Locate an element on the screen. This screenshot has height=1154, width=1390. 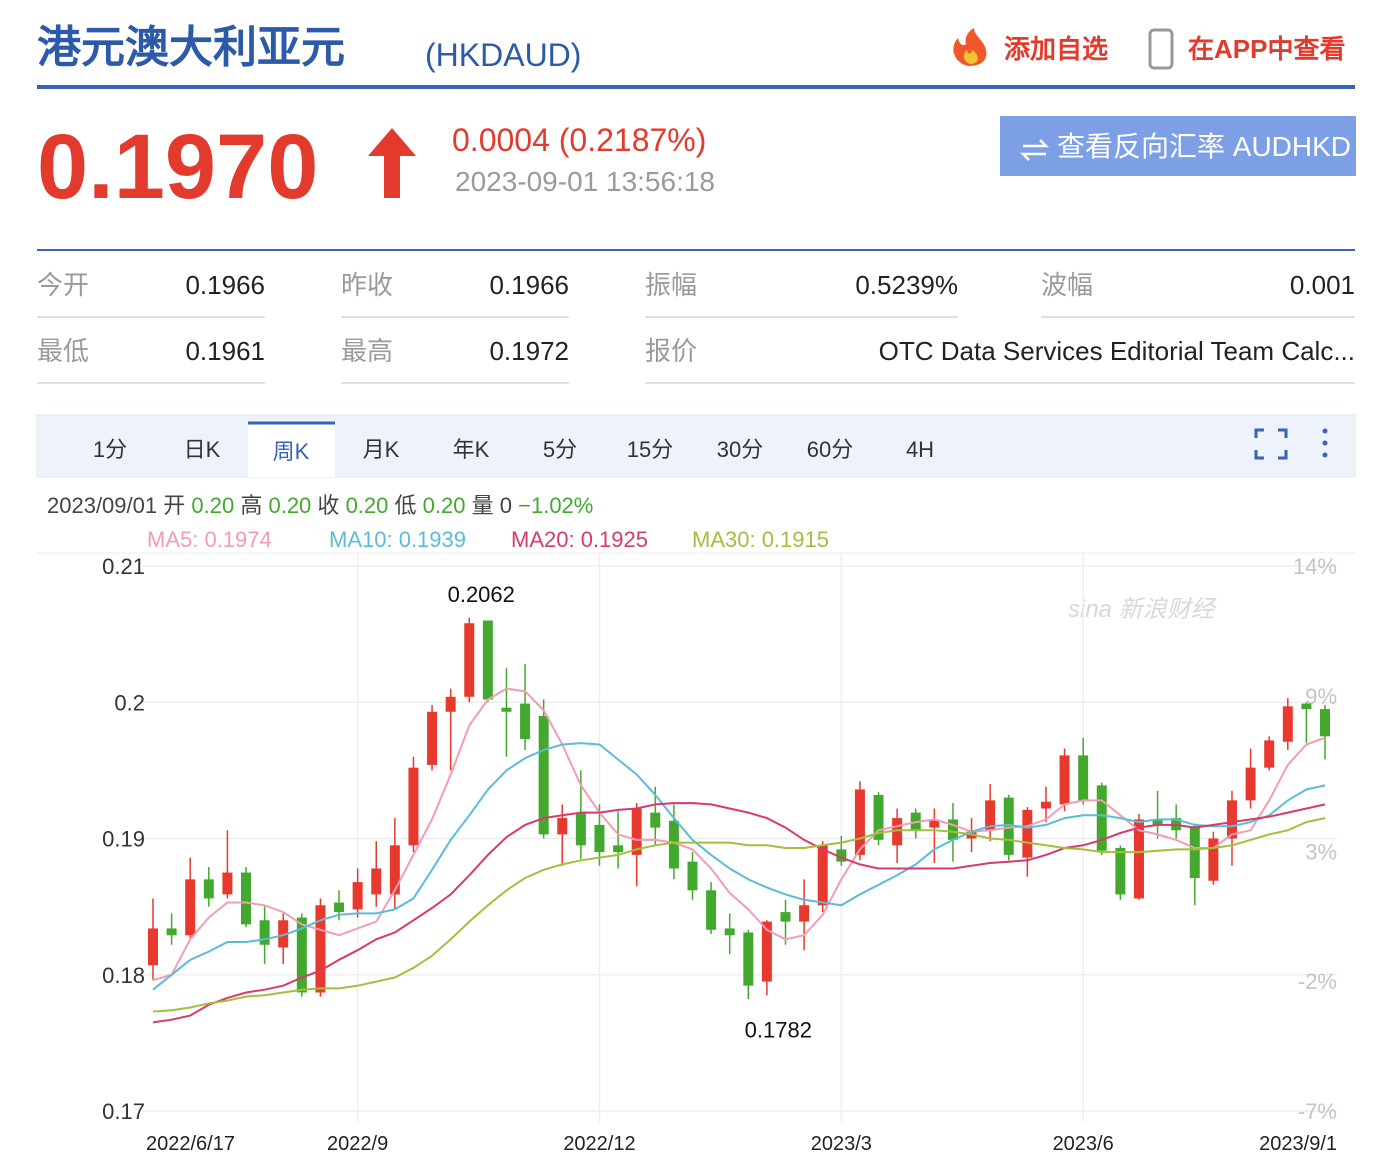
tab: 月K is located at coordinates (381, 449).